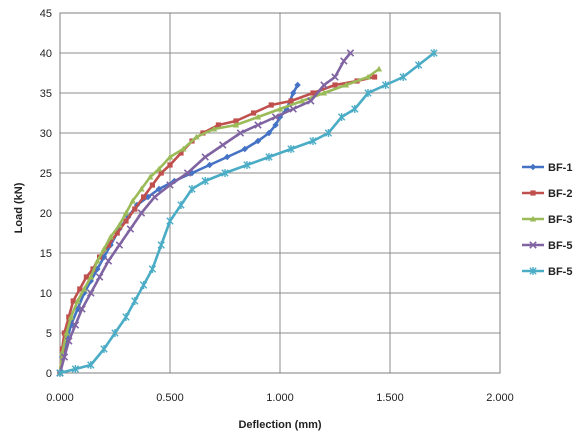 The image size is (587, 439). I want to click on y-tick-label: 35, so click(46, 94).